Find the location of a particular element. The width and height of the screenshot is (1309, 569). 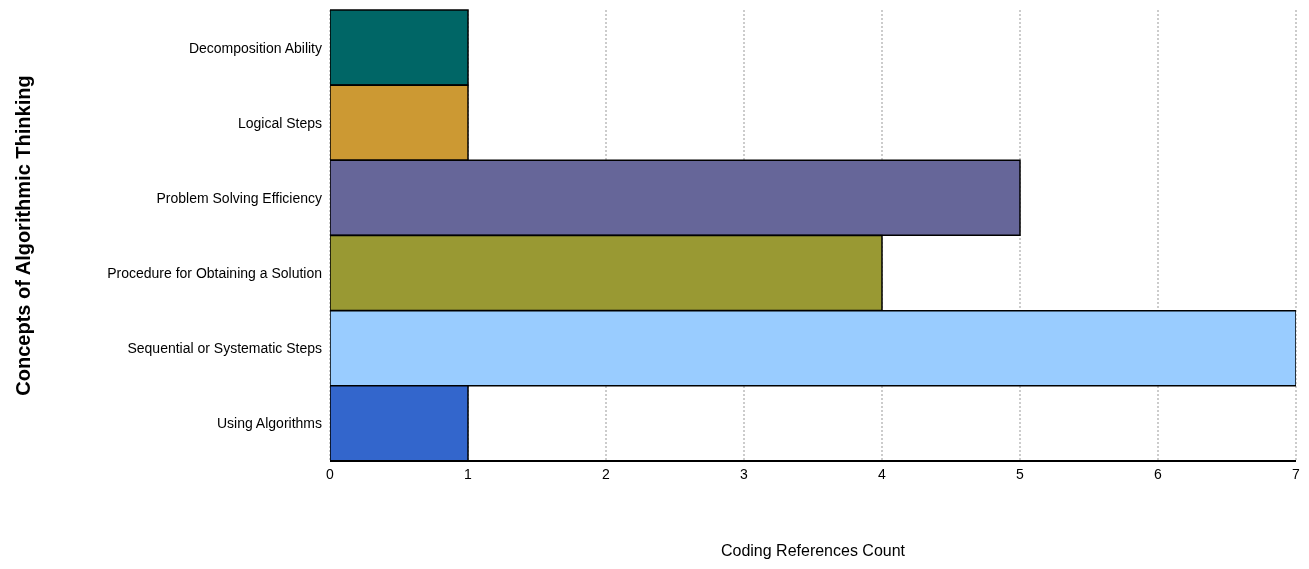

y-tick-label: Logical Steps is located at coordinates (279, 122).